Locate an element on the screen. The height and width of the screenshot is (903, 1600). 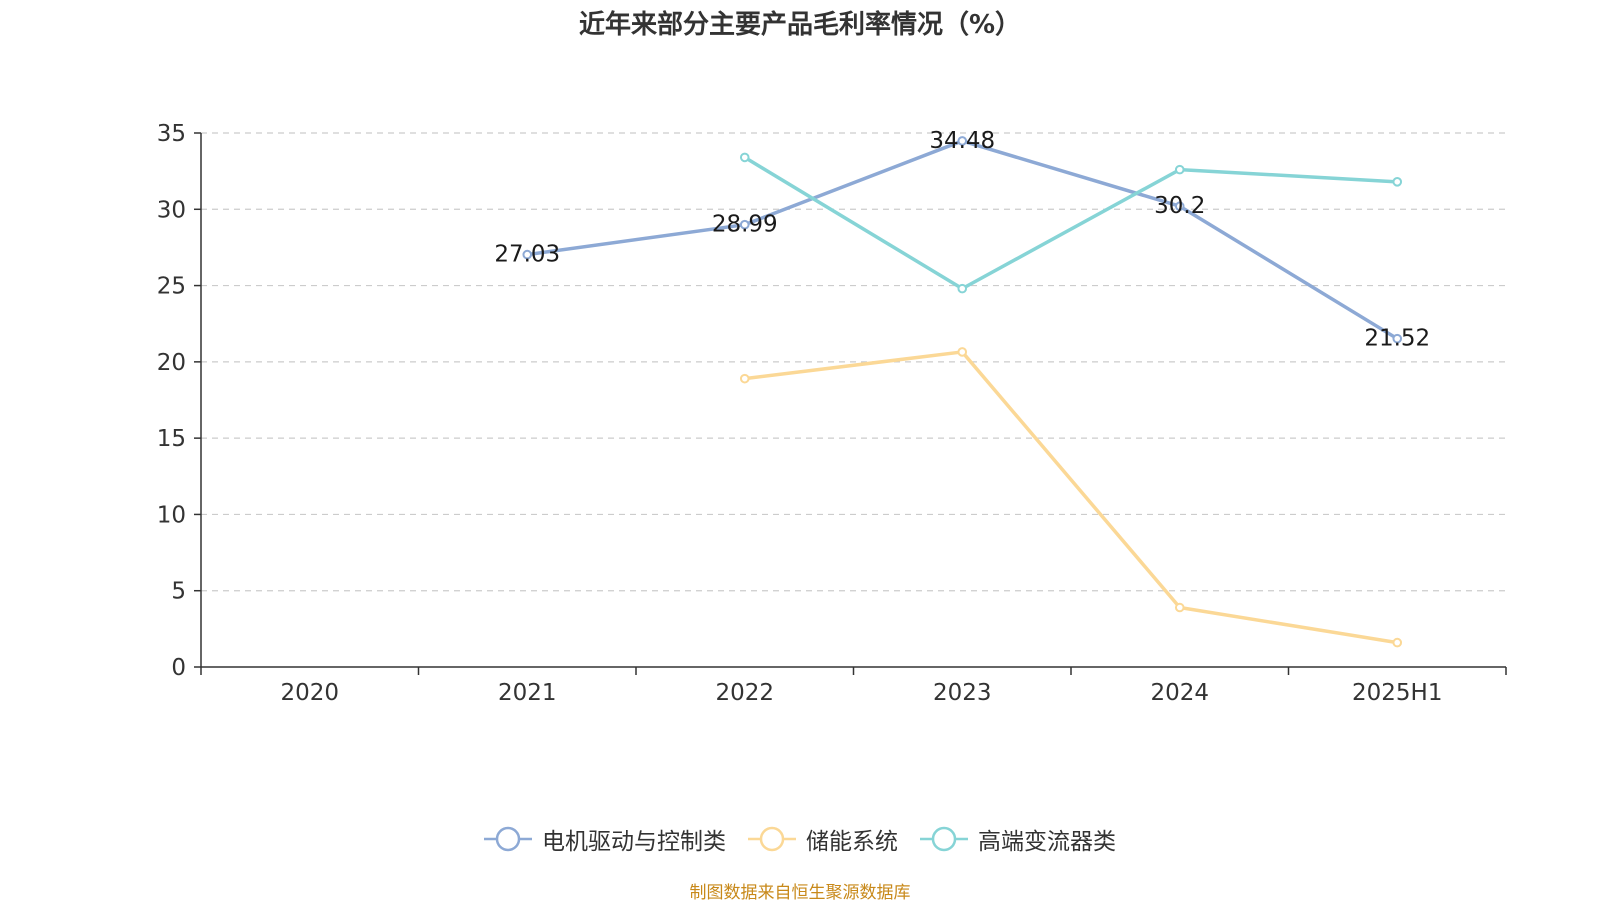
data-label: 21.52 is located at coordinates (1397, 339).